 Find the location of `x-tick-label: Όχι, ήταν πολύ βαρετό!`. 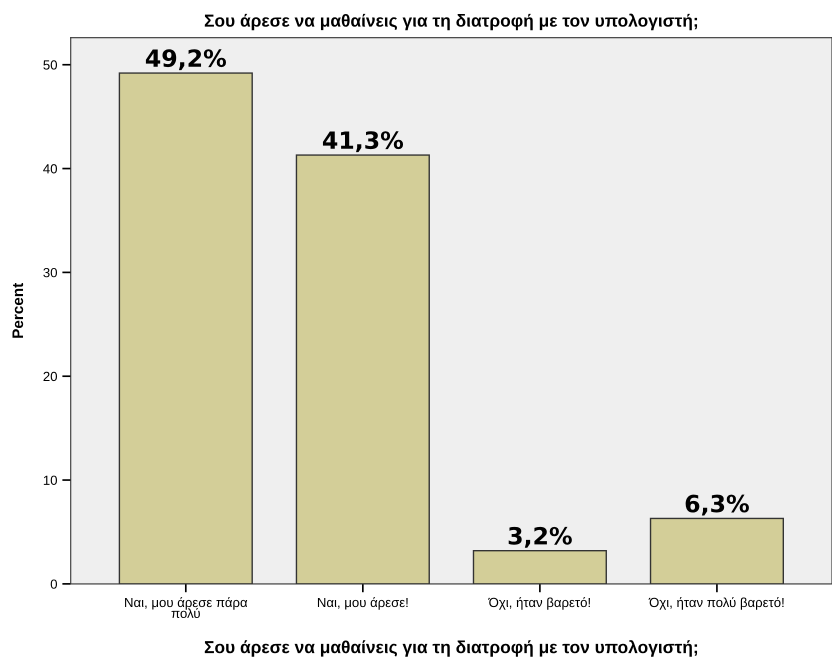

x-tick-label: Όχι, ήταν πολύ βαρετό! is located at coordinates (716, 603).